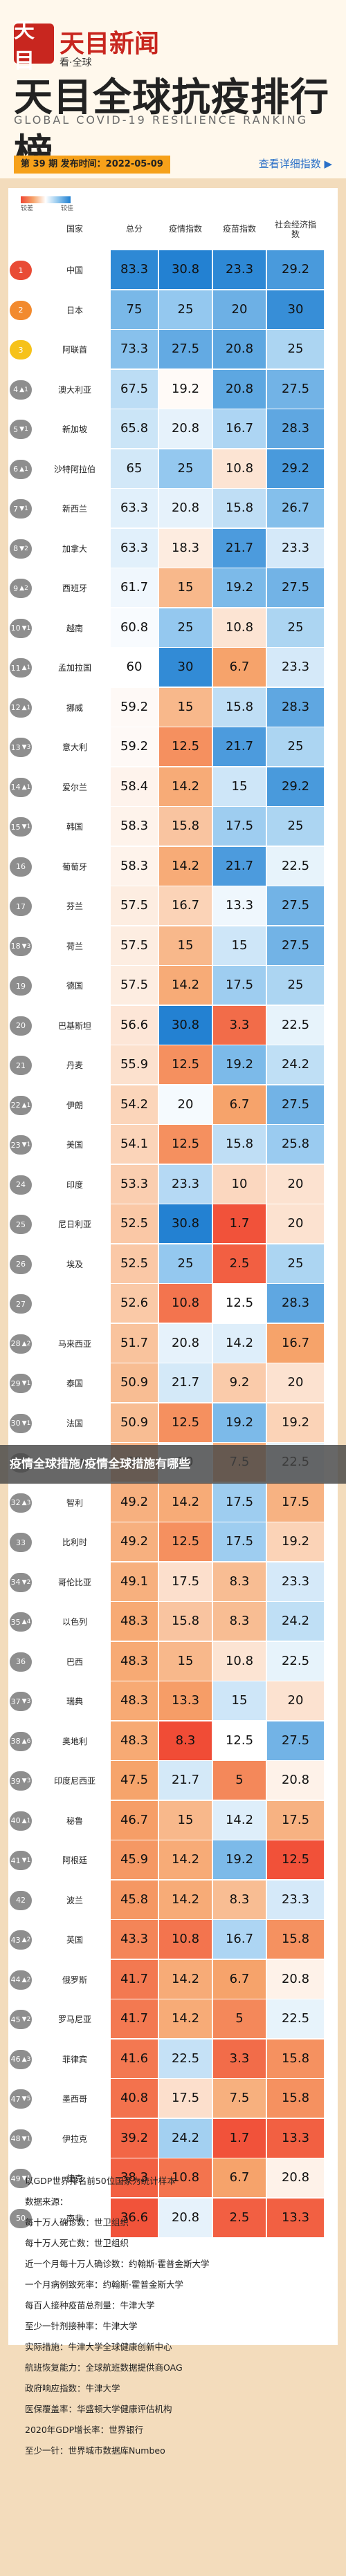 The height and width of the screenshot is (2576, 346). I want to click on control-score: 25, so click(185, 309).